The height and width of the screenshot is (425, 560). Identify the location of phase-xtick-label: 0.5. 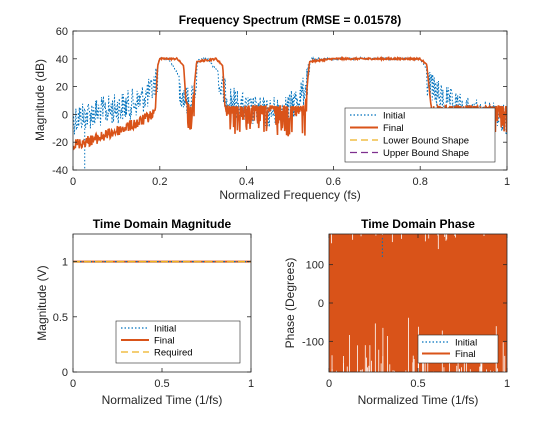
(417, 384).